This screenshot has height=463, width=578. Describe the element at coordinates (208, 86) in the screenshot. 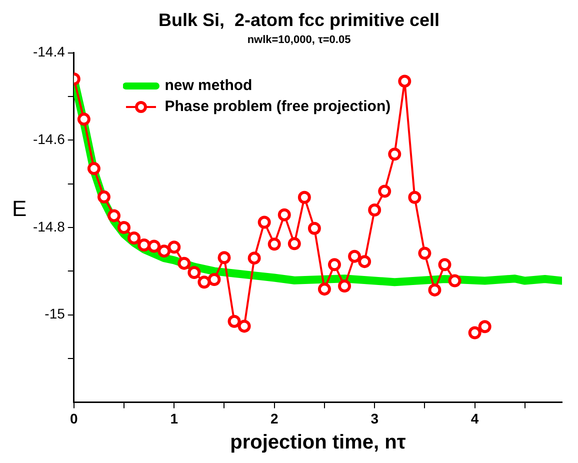

I see `legend-label: new method` at that location.